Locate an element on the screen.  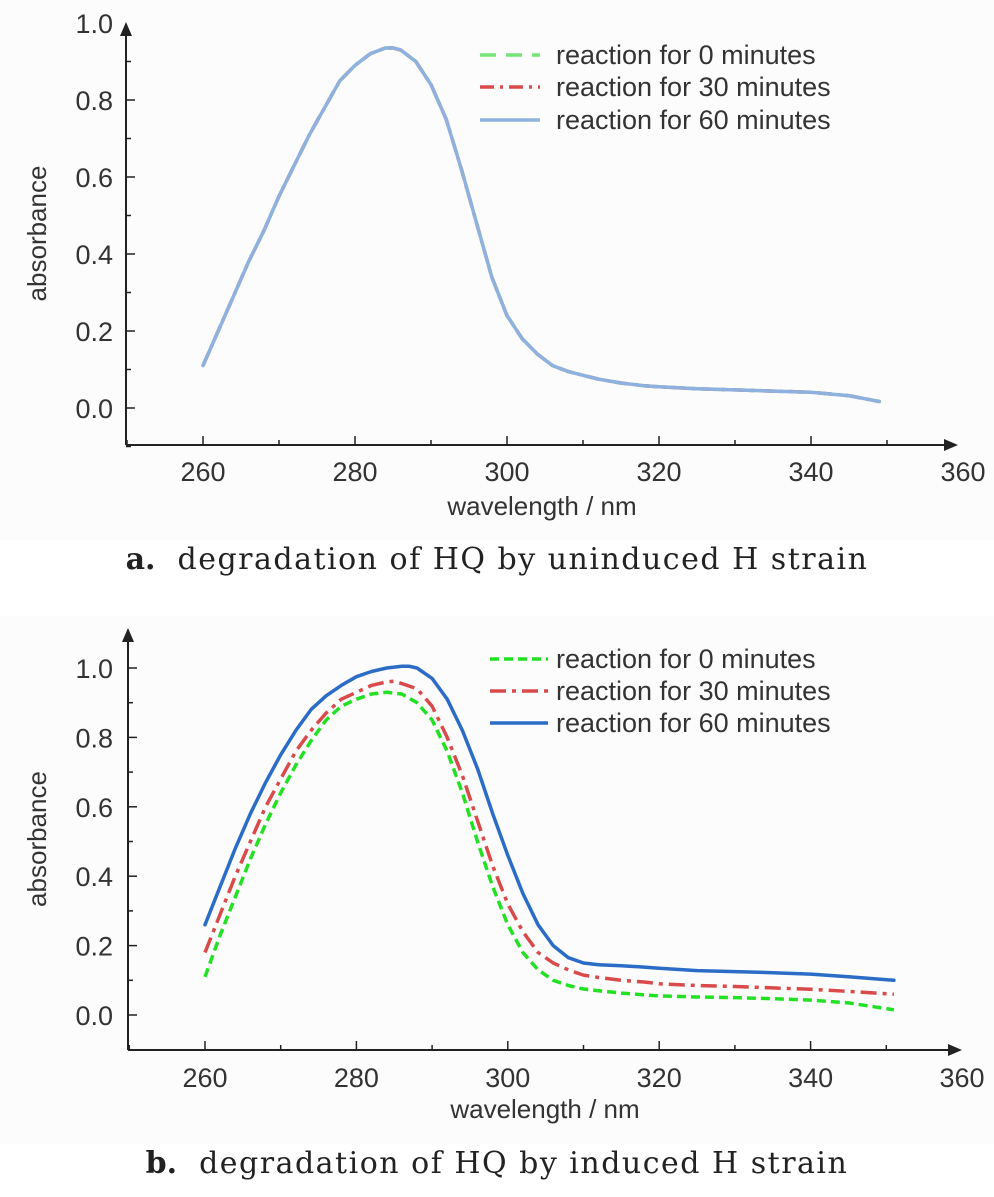
chart-b-y-tick-label: 0.2 is located at coordinates (94, 947).